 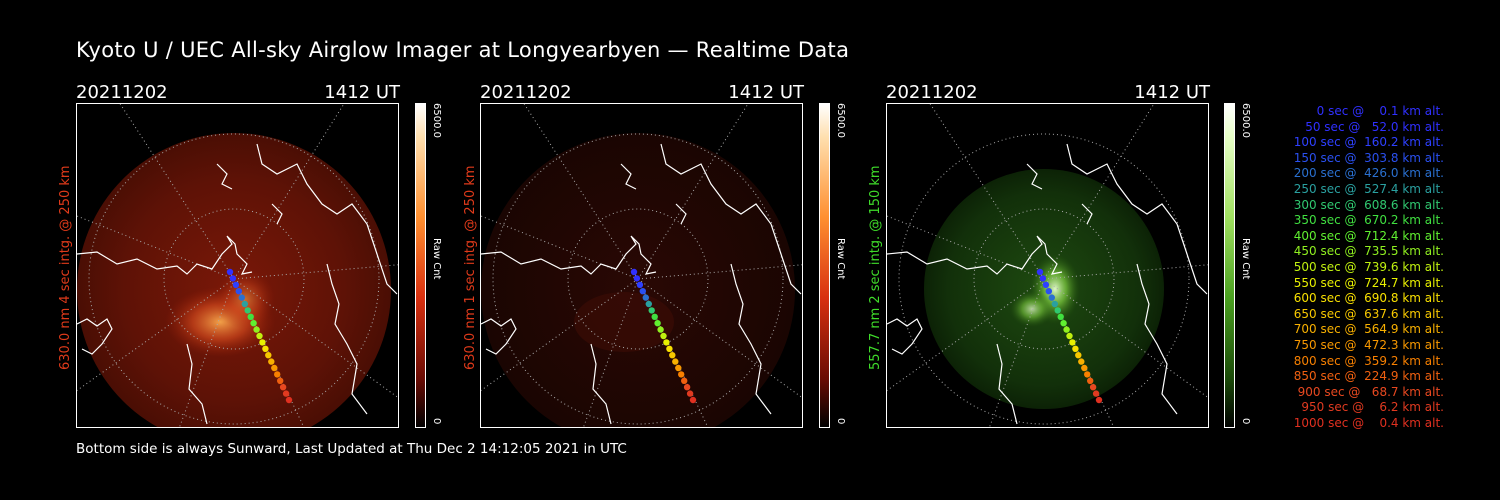 I want to click on legend-row: 400 sec @ 712.4 km alt., so click(x=1366, y=235).